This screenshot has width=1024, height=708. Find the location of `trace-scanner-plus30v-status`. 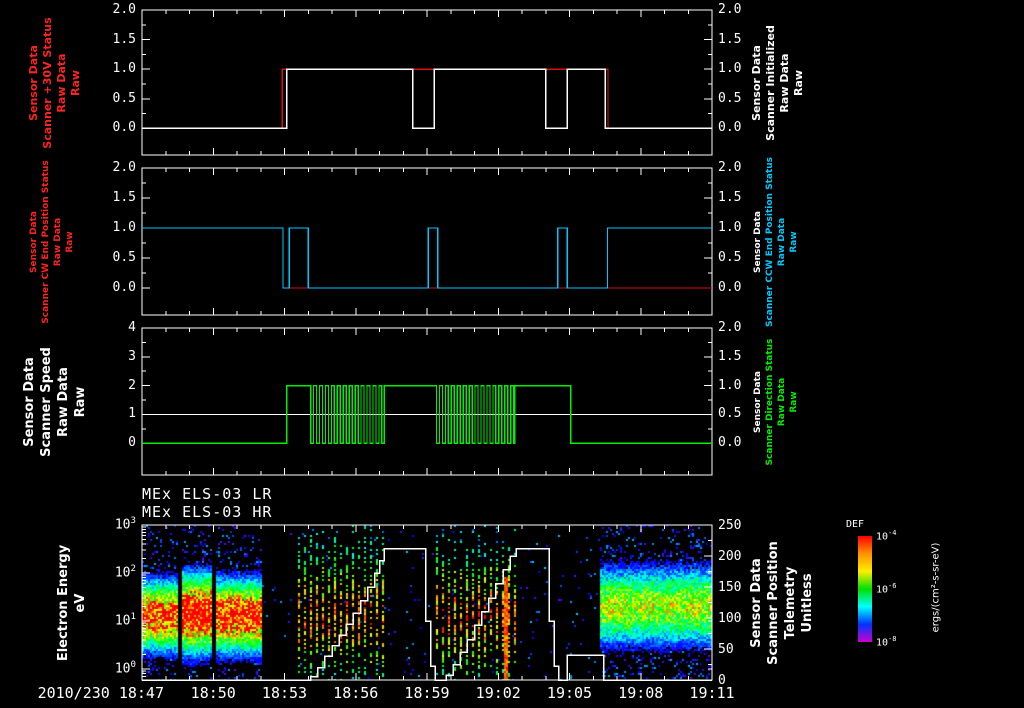

trace-scanner-plus30v-status is located at coordinates (427, 99).